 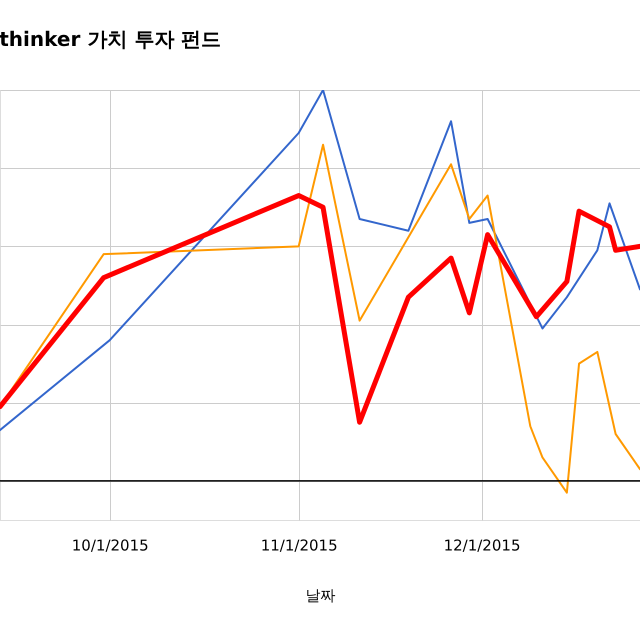 What do you see at coordinates (299, 545) in the screenshot?
I see `x-tick-label: 11/1/2015` at bounding box center [299, 545].